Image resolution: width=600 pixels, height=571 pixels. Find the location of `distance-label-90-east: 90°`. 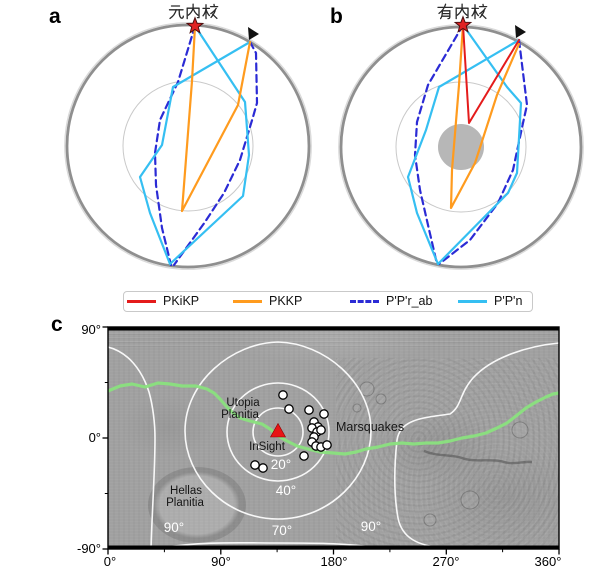

distance-label-90-east: 90° is located at coordinates (371, 526).